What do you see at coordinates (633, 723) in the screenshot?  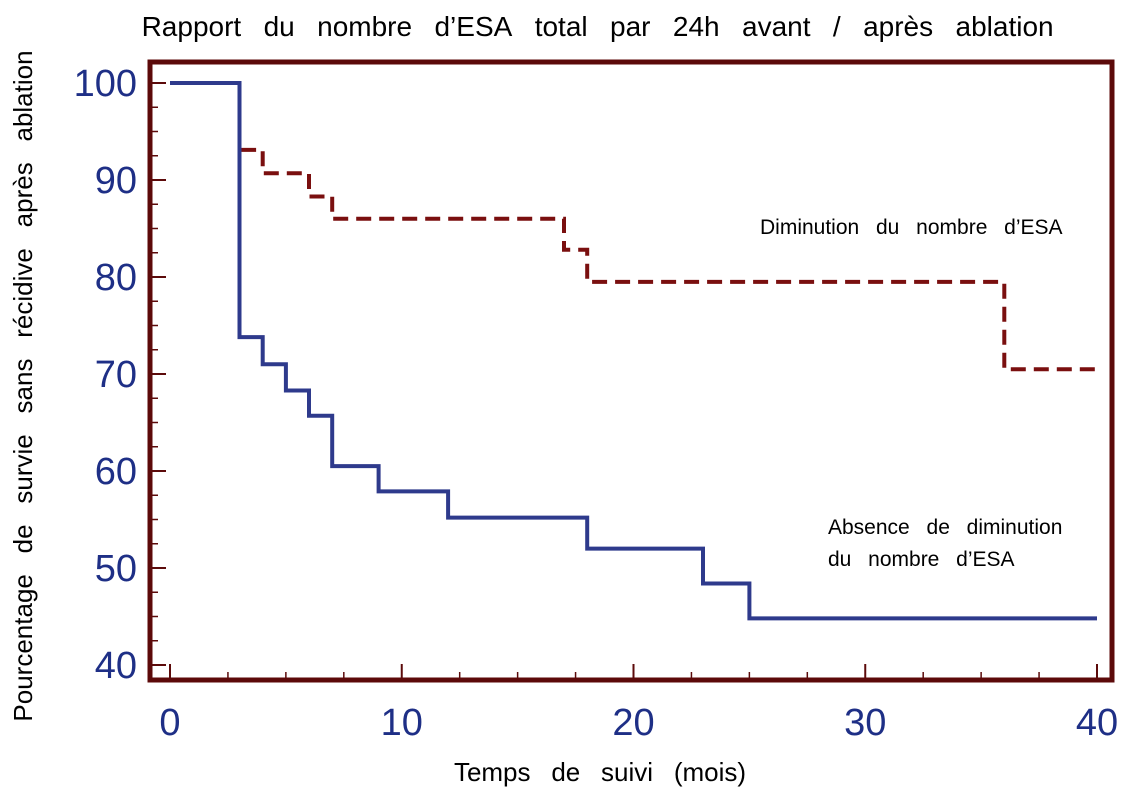 I see `x-tick-label: 20` at bounding box center [633, 723].